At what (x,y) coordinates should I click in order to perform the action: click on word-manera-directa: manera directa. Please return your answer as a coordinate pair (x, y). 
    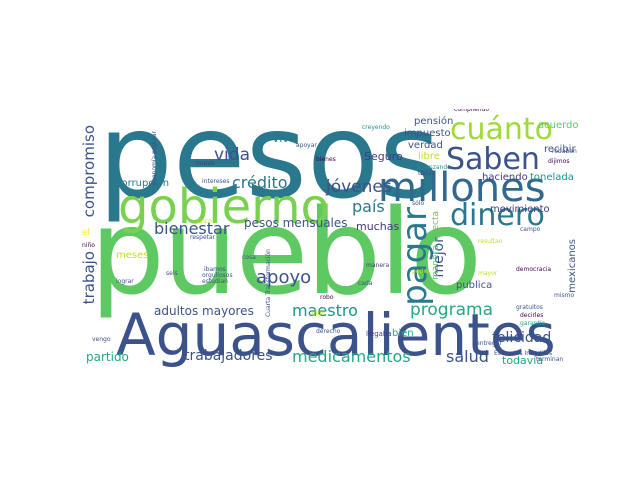
    Looking at the image, I should click on (436, 245).